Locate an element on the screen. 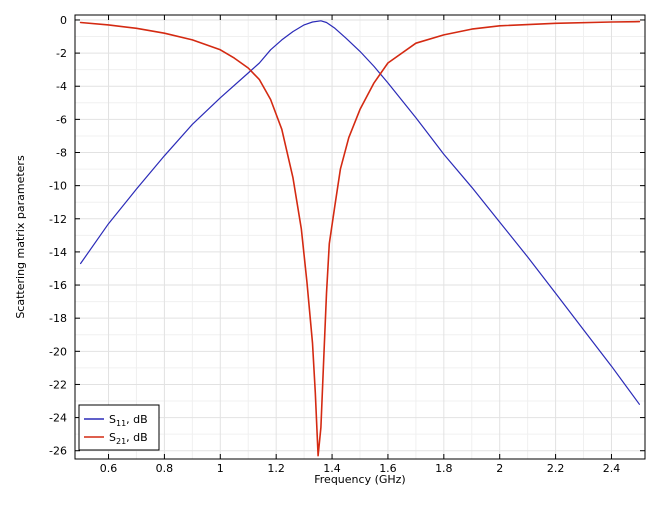  x-tick-label: 0.8 is located at coordinates (165, 468).